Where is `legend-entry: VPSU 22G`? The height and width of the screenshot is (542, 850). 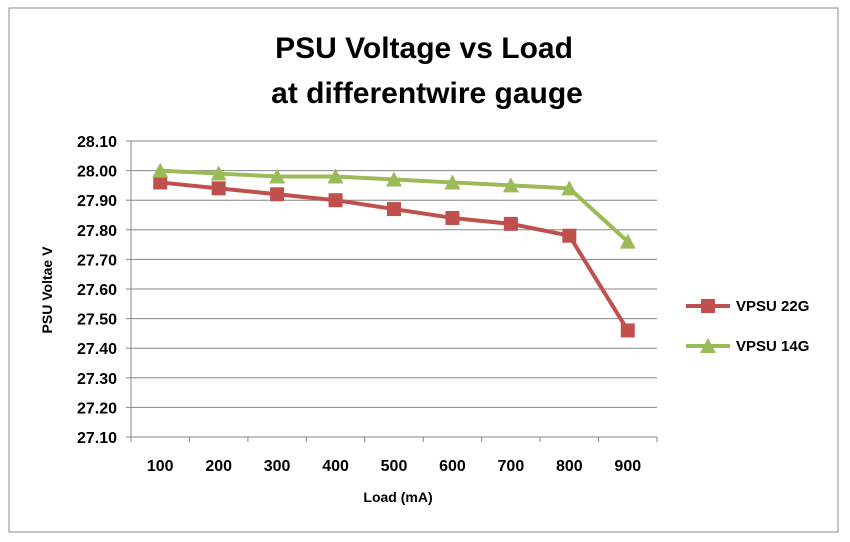 legend-entry: VPSU 22G is located at coordinates (747, 306).